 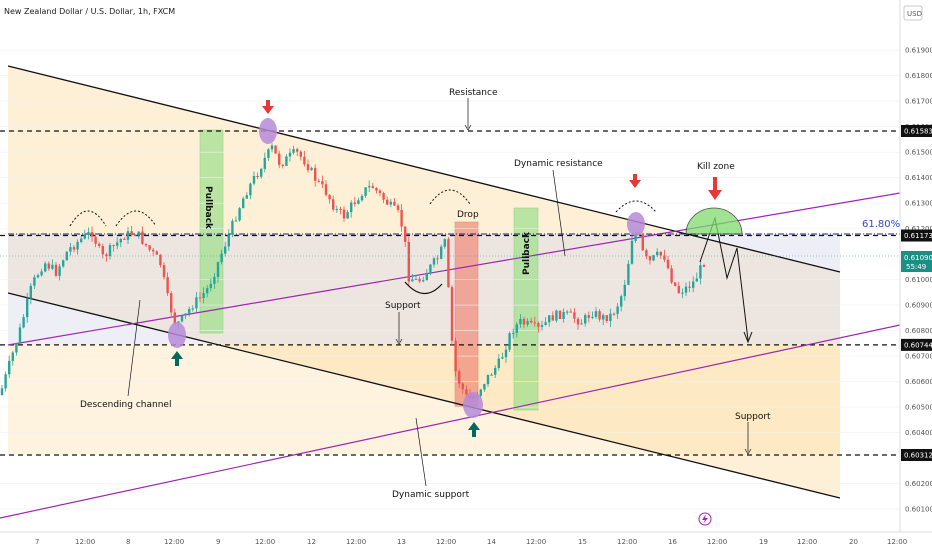 I want to click on y-tick-label: 0.60200, so click(x=918, y=484).